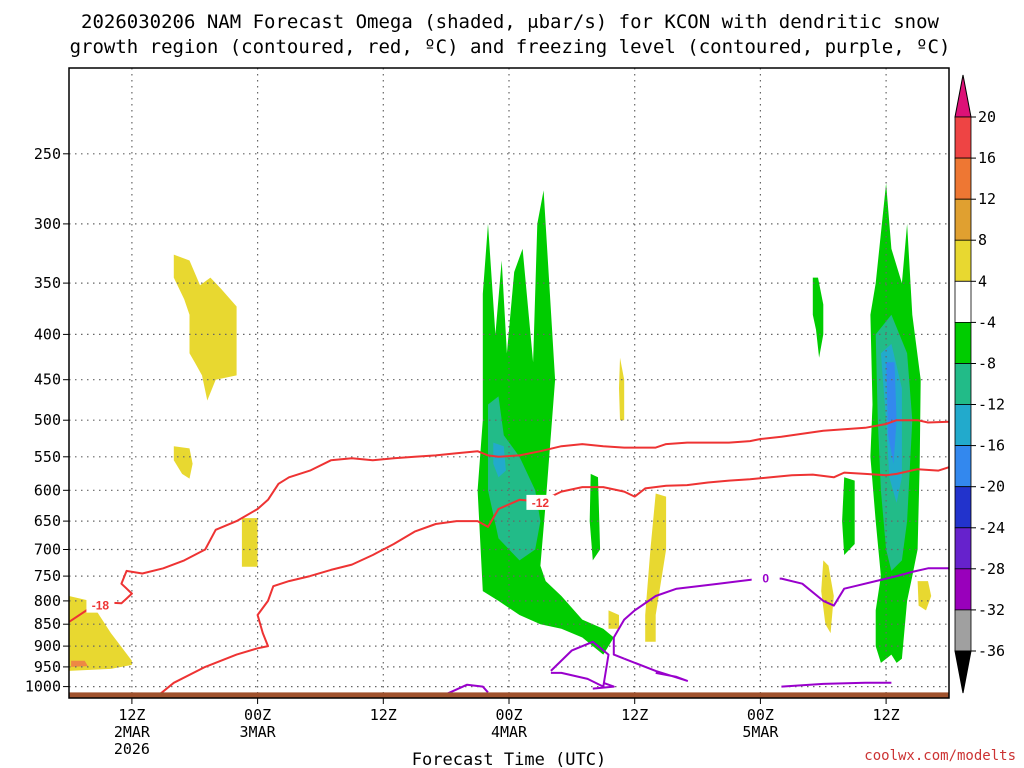 Image resolution: width=1024 pixels, height=768 pixels. I want to click on y-tick-label-850: 850, so click(47, 624).